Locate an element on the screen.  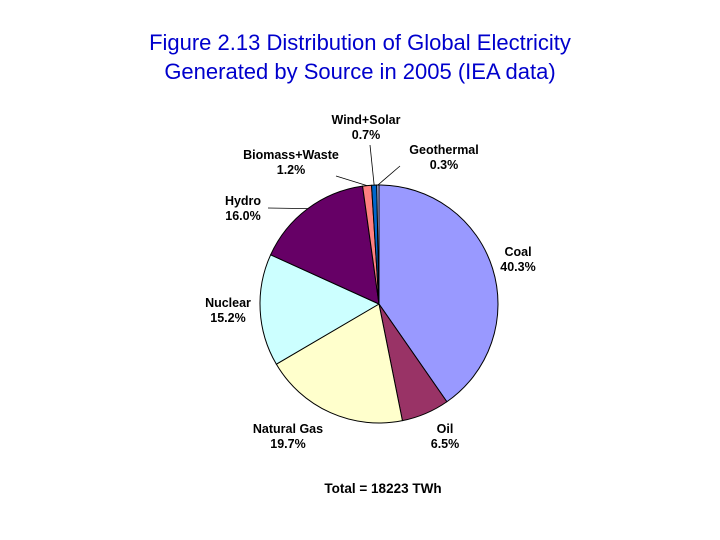
pie-slice-hydro is located at coordinates (325, 245).